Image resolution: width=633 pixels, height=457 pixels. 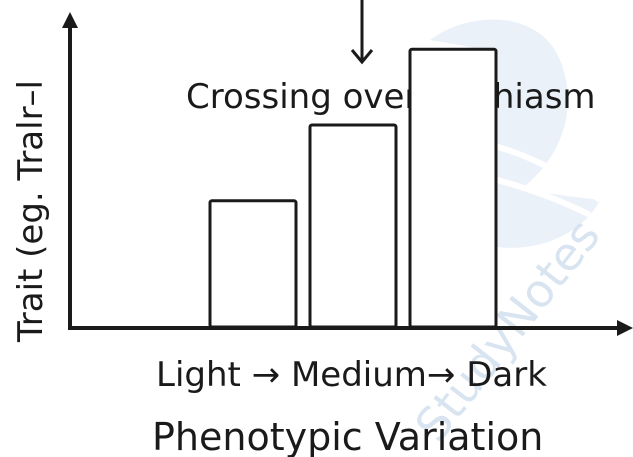 I want to click on bar-medium, so click(x=353, y=226).